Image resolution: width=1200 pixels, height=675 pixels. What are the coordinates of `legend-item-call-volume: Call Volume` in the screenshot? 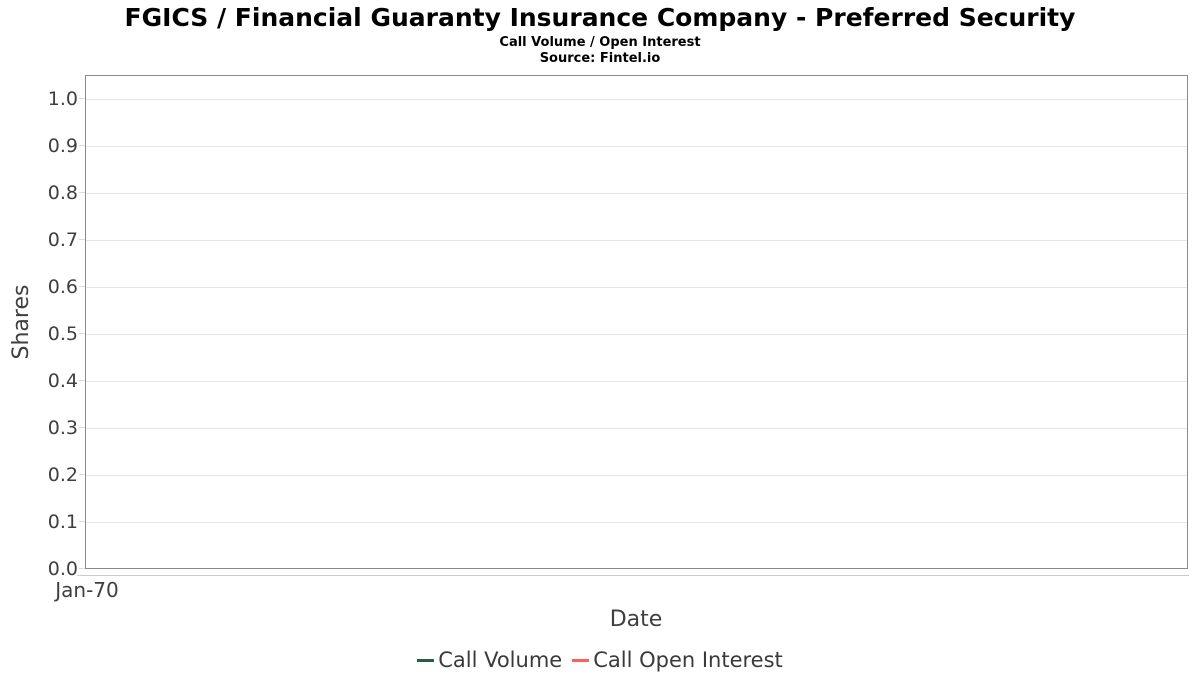 It's located at (489, 660).